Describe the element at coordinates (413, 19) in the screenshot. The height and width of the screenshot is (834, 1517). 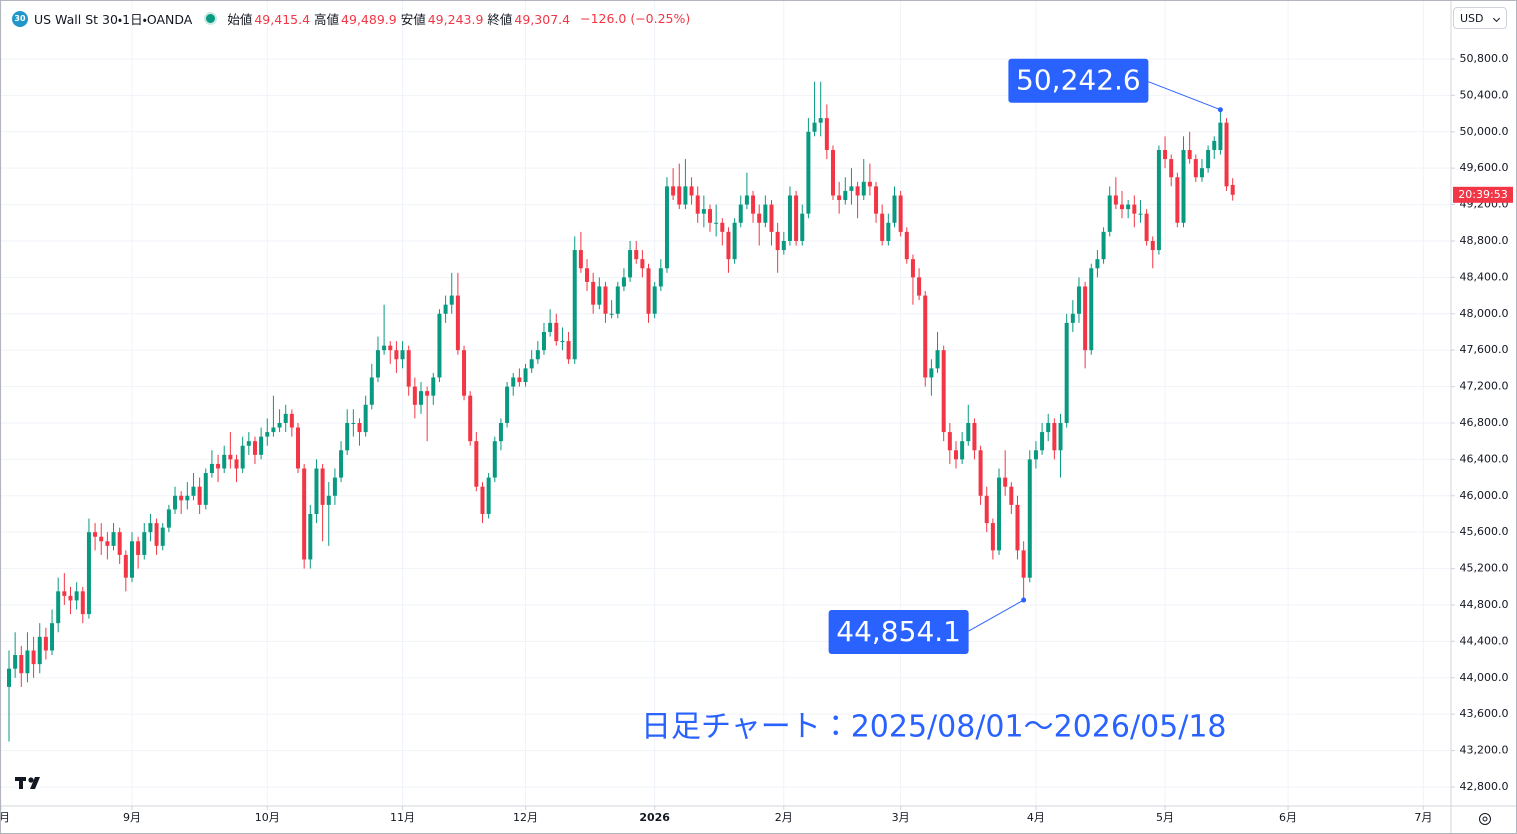
I see `ohlc-label: 安値` at that location.